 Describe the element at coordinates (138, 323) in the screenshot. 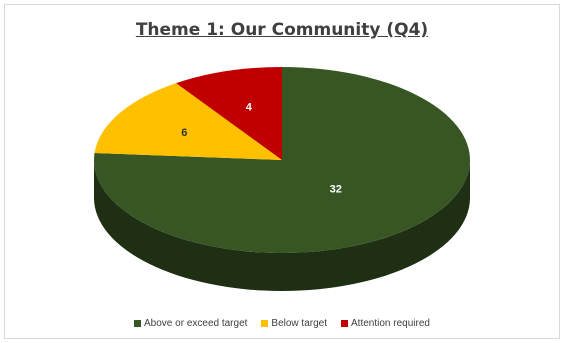

I see `legend-swatch-above-target` at that location.